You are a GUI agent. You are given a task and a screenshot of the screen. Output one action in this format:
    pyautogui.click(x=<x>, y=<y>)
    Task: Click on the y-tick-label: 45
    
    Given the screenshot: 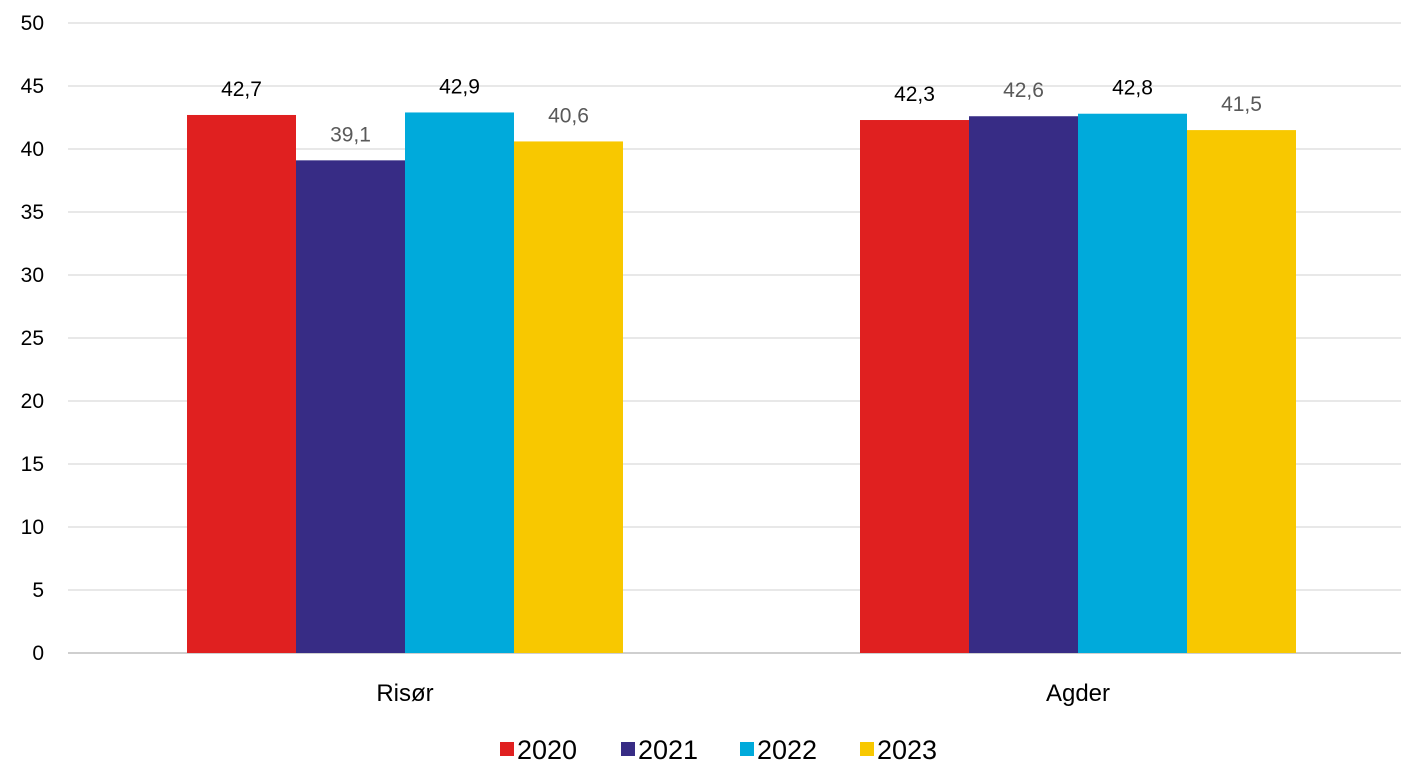 What is the action you would take?
    pyautogui.click(x=32, y=86)
    